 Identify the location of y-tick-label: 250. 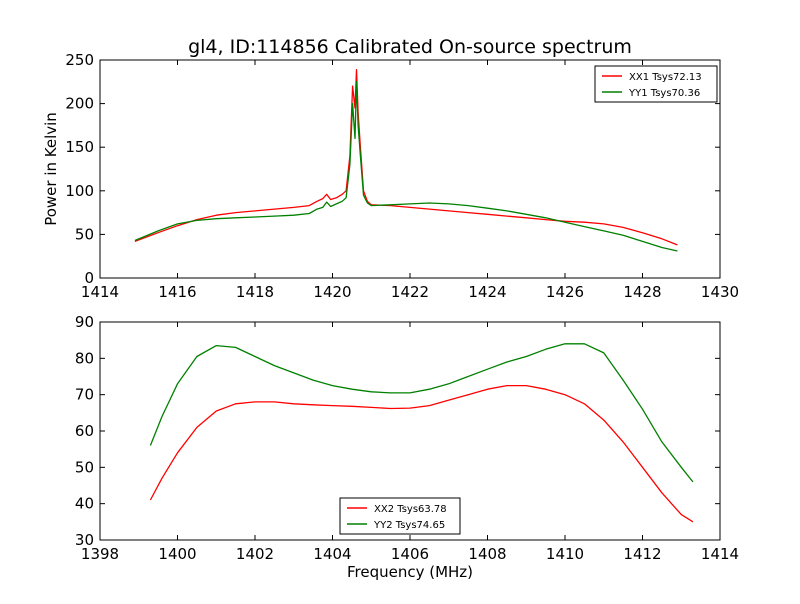
(79, 60).